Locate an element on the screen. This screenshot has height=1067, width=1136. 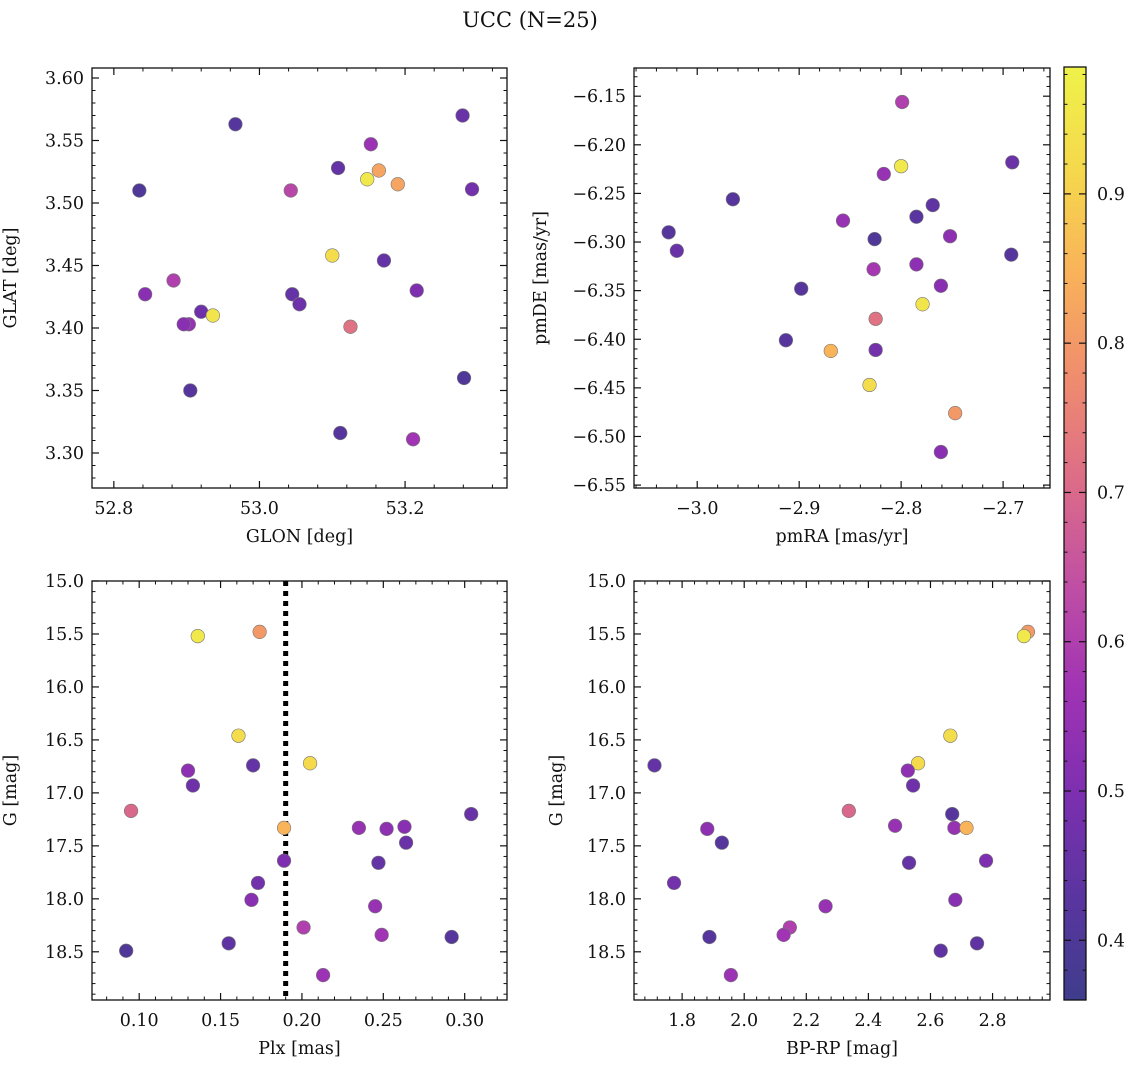
colorbar-tick-label: 0.6 is located at coordinates (1111, 643).